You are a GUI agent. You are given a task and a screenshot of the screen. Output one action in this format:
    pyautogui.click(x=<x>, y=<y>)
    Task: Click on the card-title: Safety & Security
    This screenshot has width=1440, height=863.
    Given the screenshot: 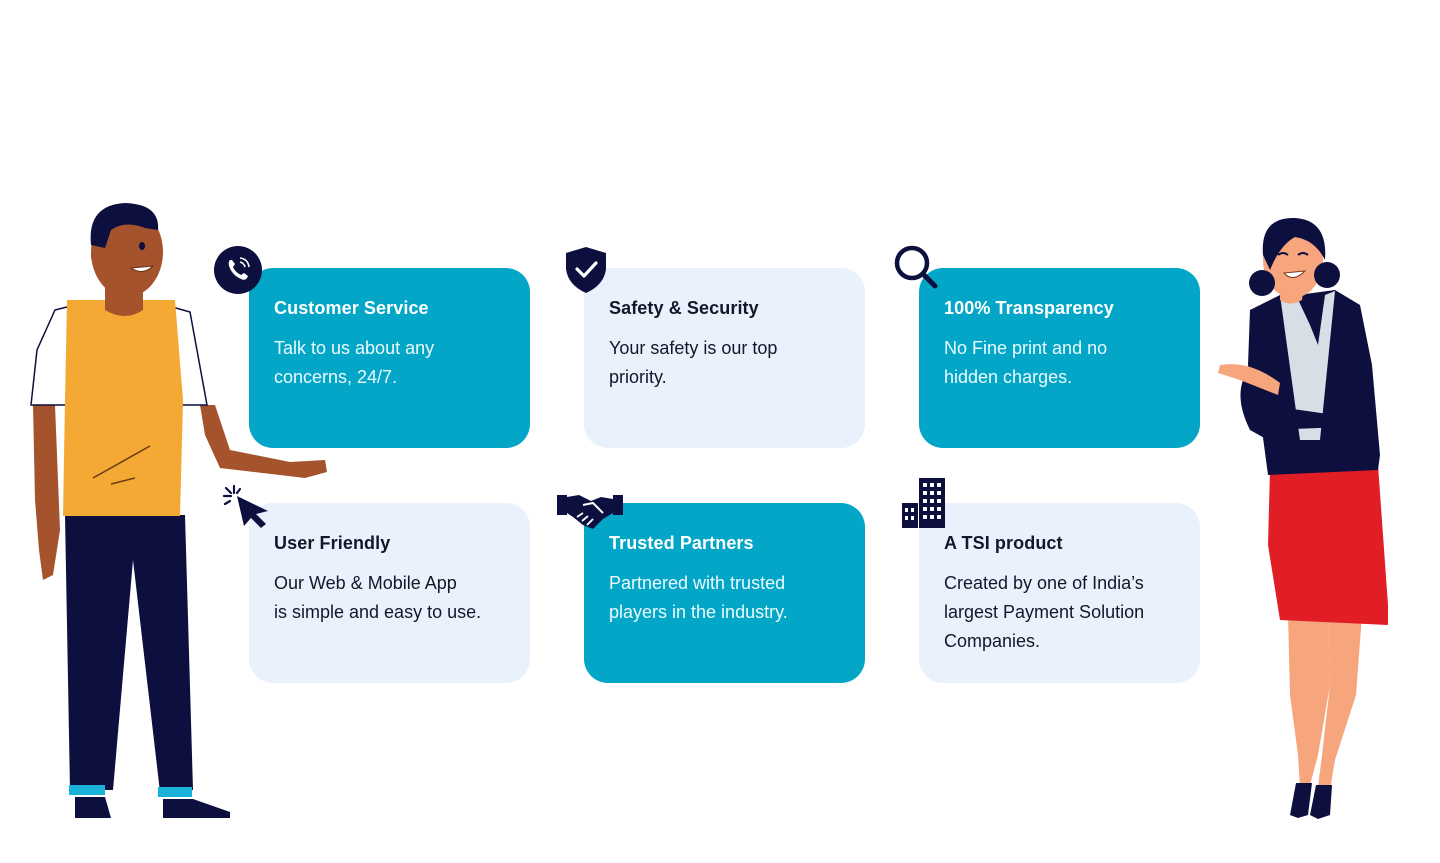 What is the action you would take?
    pyautogui.click(x=684, y=308)
    